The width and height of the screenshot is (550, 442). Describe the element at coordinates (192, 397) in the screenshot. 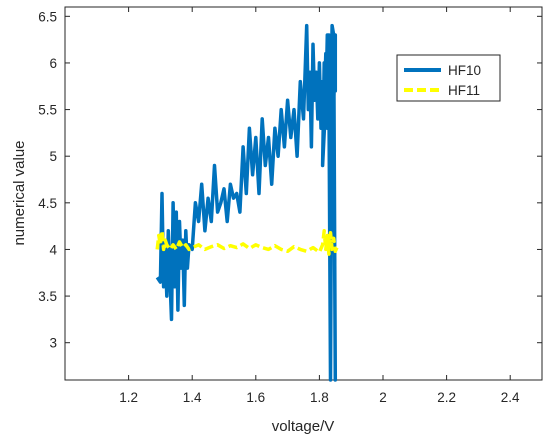

I see `x-tick-label: 1.4` at that location.